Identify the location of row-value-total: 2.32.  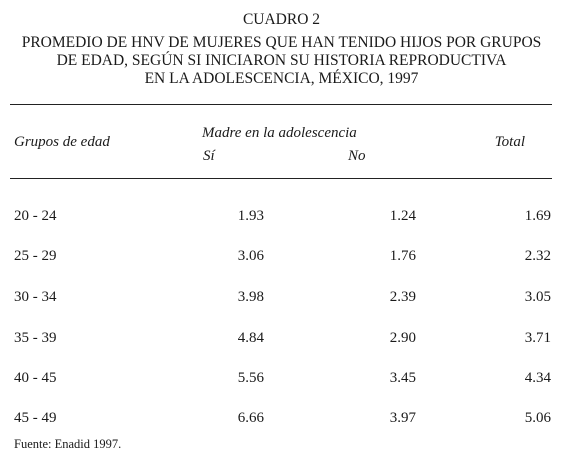
(537, 256).